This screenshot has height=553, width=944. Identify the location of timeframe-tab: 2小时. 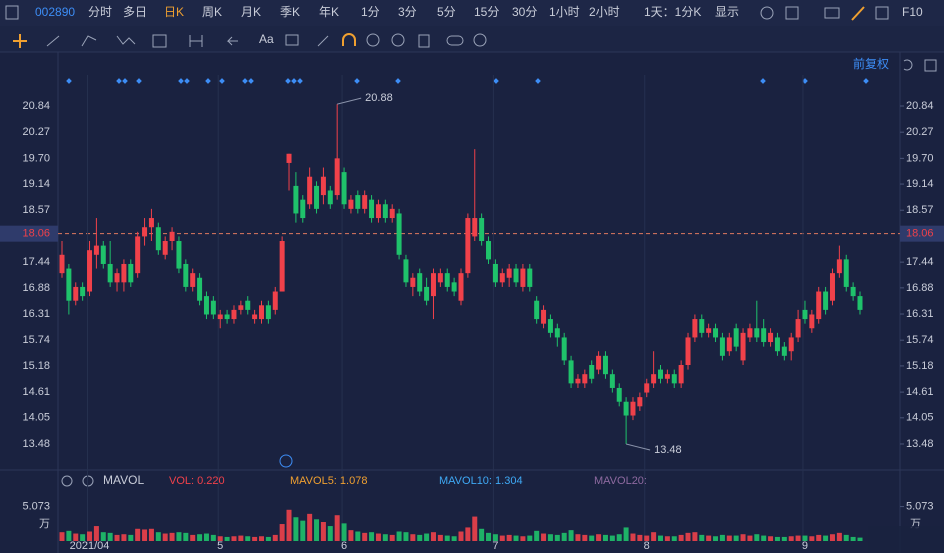
(604, 12).